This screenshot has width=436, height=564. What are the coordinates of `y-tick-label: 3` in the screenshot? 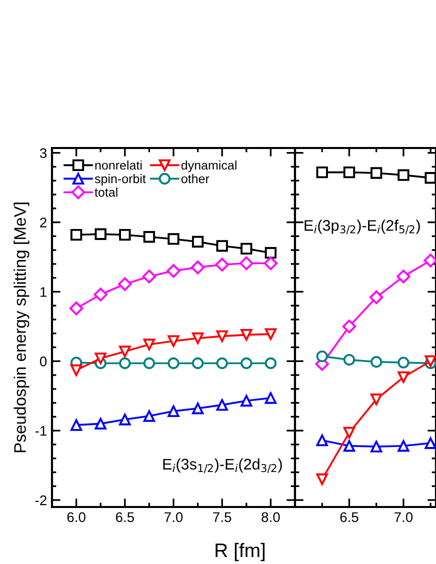 It's located at (43, 153).